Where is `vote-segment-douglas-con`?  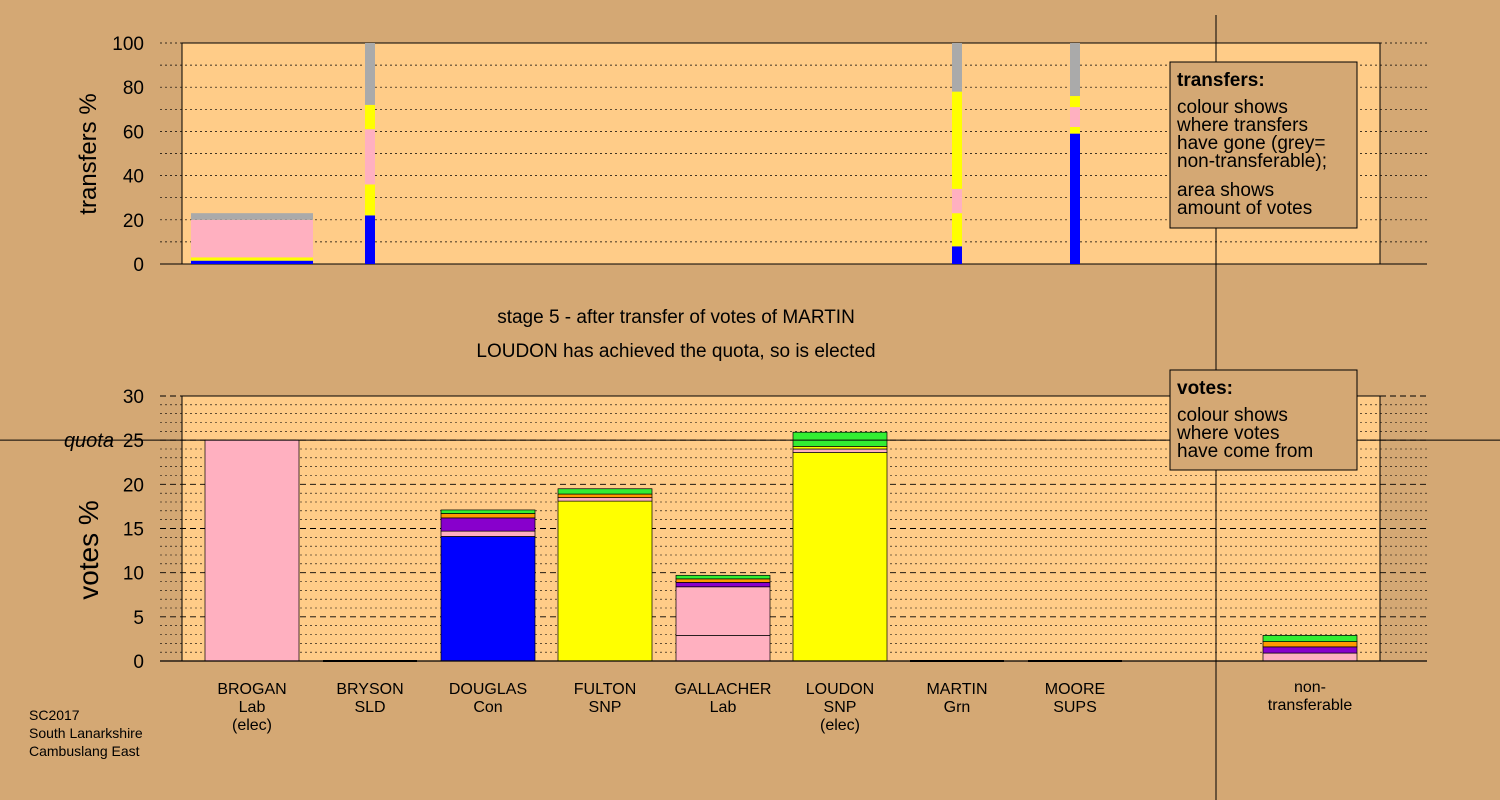
vote-segment-douglas-con is located at coordinates (488, 599).